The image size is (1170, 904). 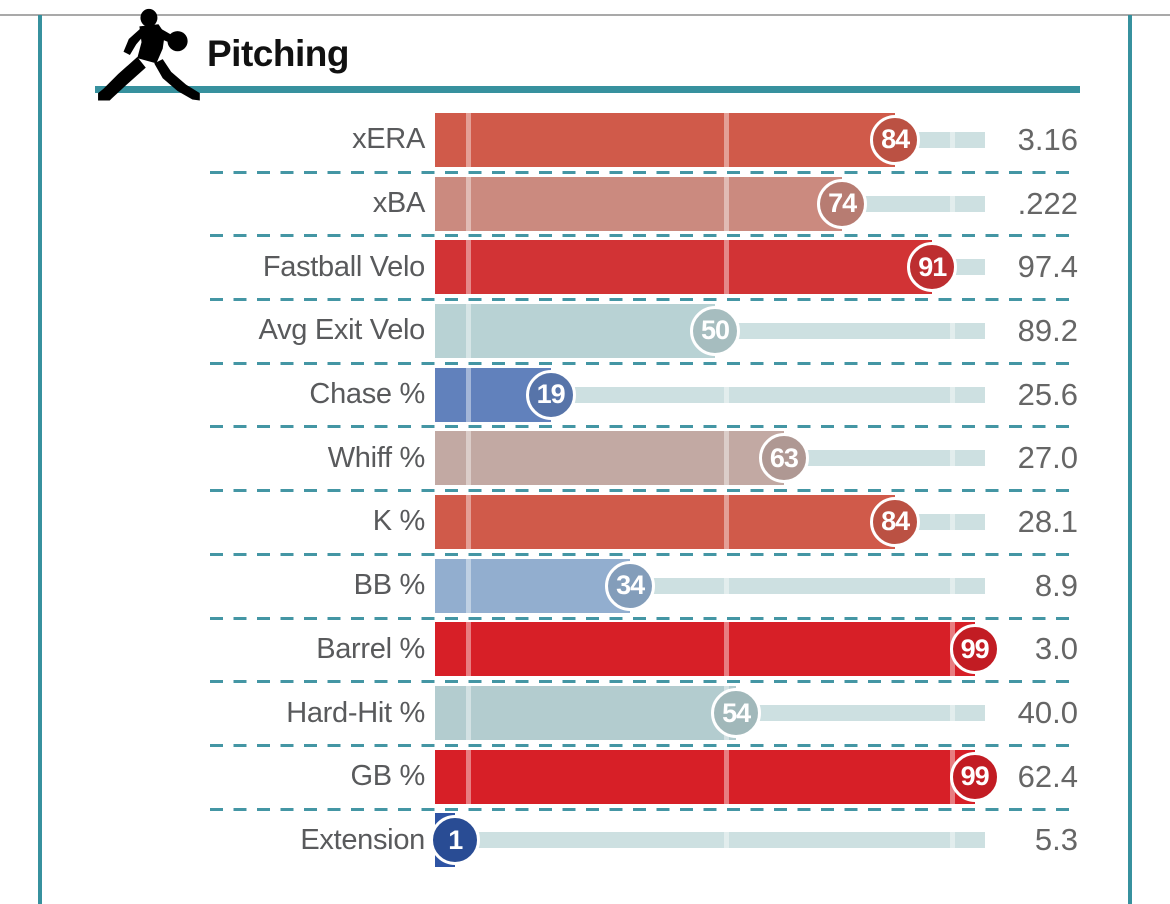 What do you see at coordinates (149, 54) in the screenshot?
I see `pitcher-icon` at bounding box center [149, 54].